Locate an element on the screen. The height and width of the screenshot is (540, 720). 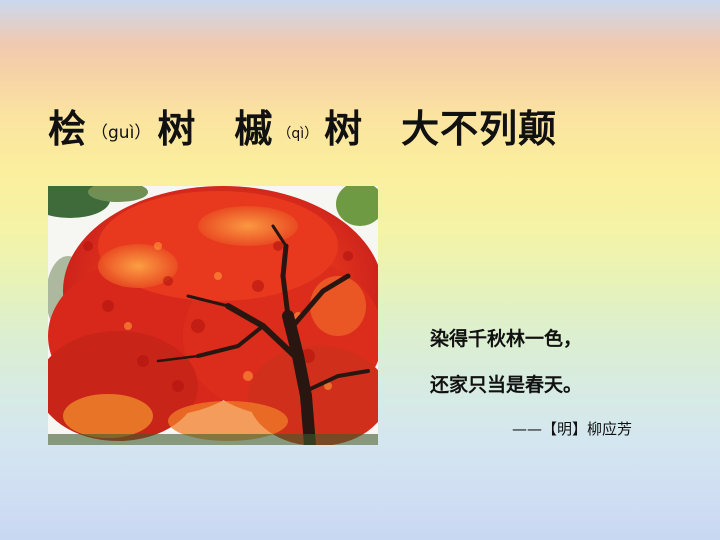
pinyin-gui: （guì） is located at coordinates (121, 133).